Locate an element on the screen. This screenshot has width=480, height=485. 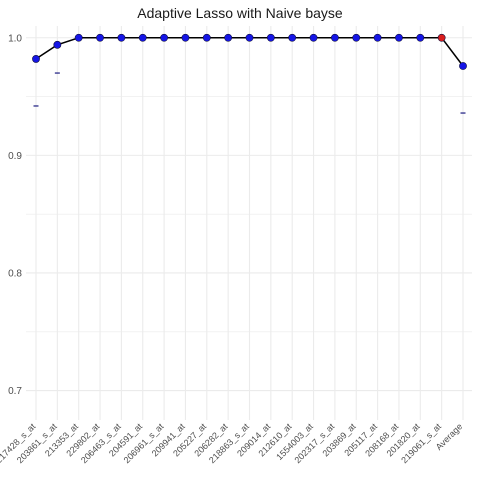
y-tick-label: 0.7 is located at coordinates (15, 391).